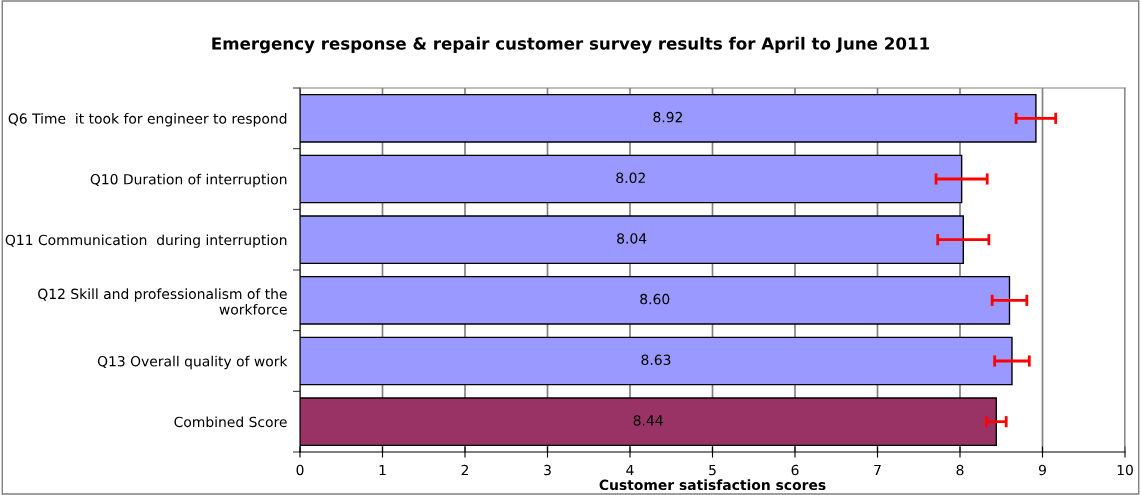 The width and height of the screenshot is (1141, 495). I want to click on data-label: 8.60, so click(655, 299).